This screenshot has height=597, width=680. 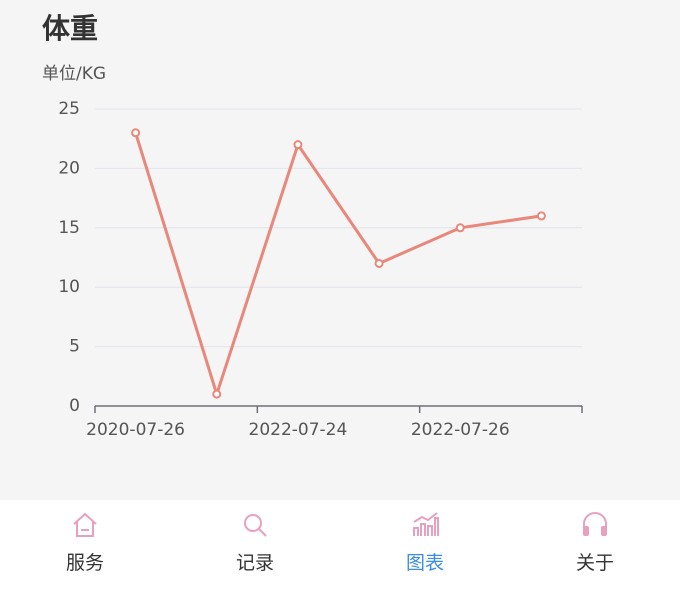 I want to click on y-tick-label: 25, so click(x=69, y=109).